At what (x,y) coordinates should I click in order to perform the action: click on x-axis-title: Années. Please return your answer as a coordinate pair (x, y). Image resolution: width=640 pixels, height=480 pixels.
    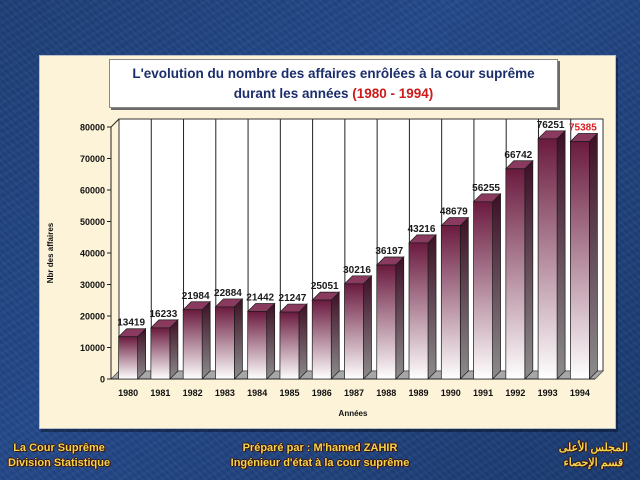
    Looking at the image, I should click on (353, 413).